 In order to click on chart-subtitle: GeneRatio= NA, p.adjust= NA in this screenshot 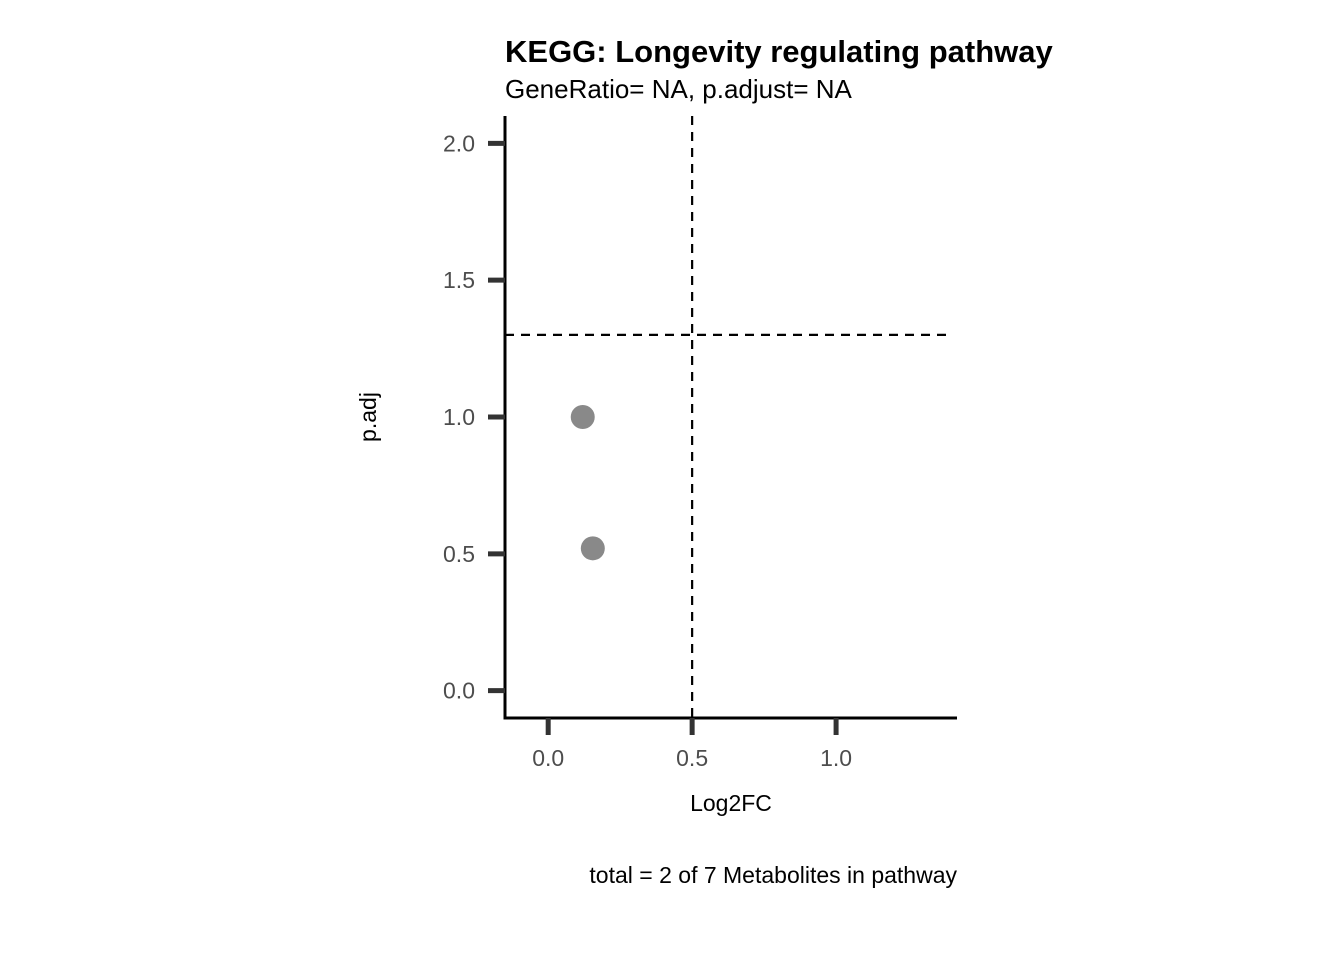, I will do `click(679, 89)`.